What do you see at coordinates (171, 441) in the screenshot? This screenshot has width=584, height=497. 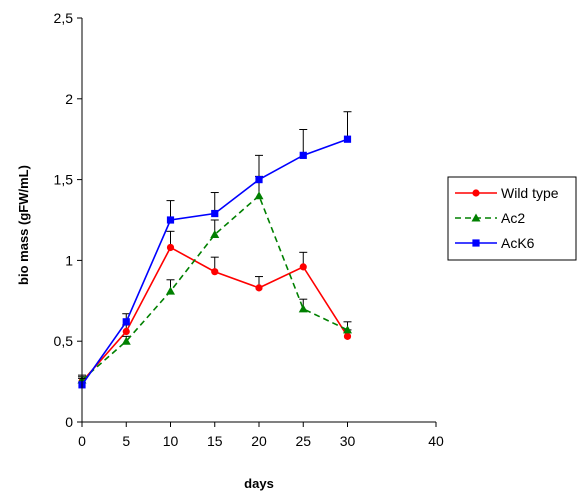 I see `x-tick-label: 10` at bounding box center [171, 441].